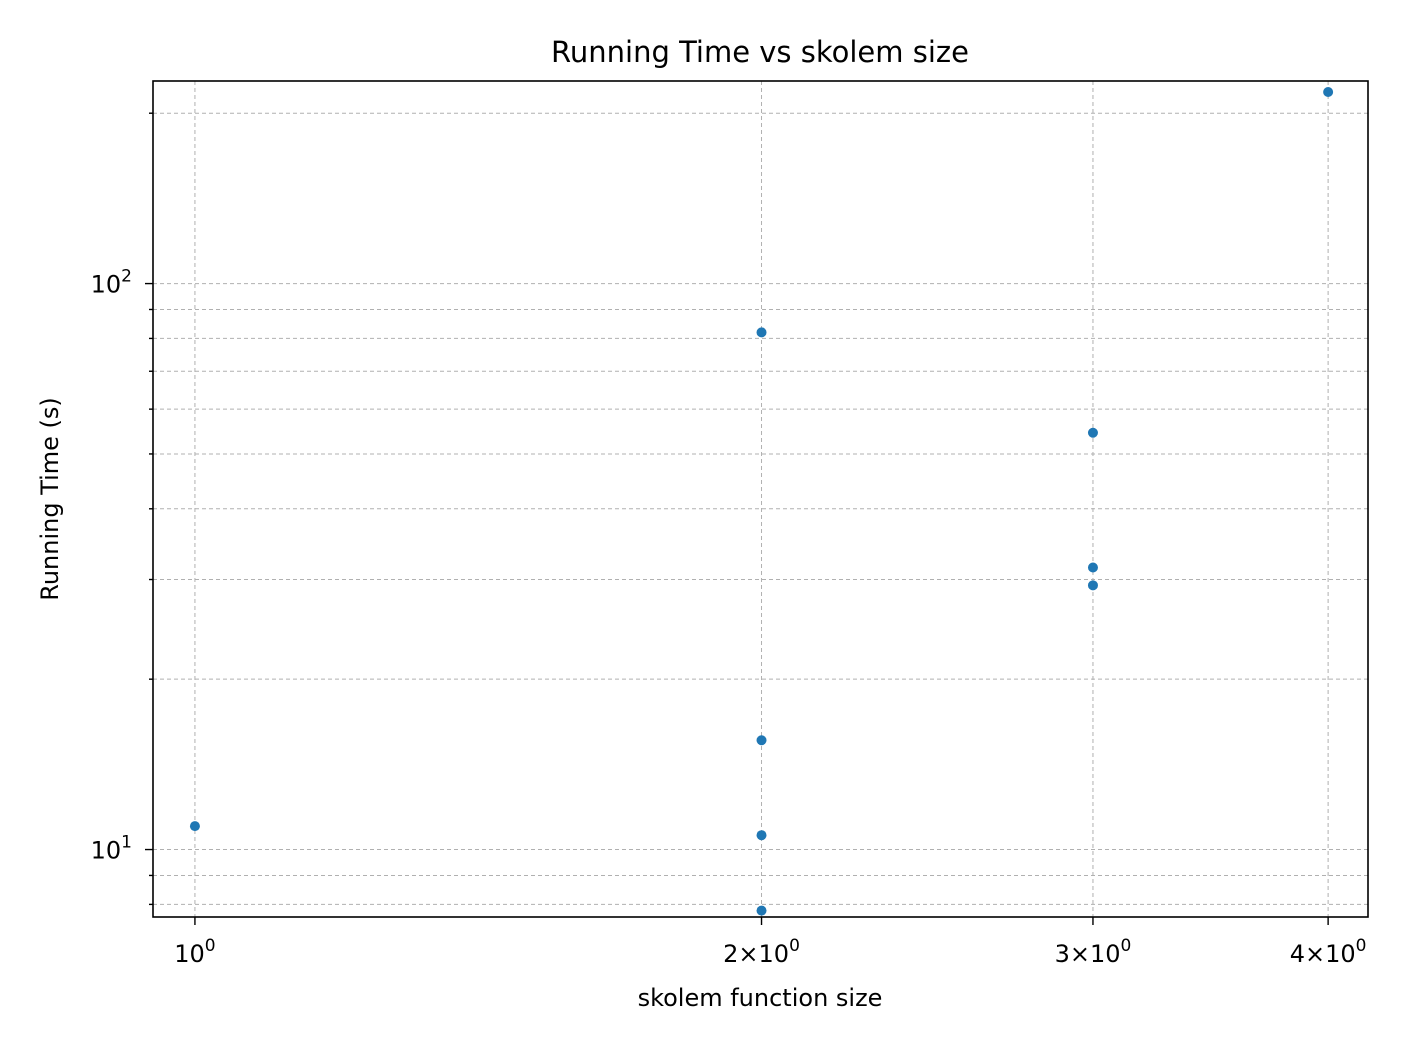  What do you see at coordinates (760, 998) in the screenshot?
I see `x-axis-label: skolem function size` at bounding box center [760, 998].